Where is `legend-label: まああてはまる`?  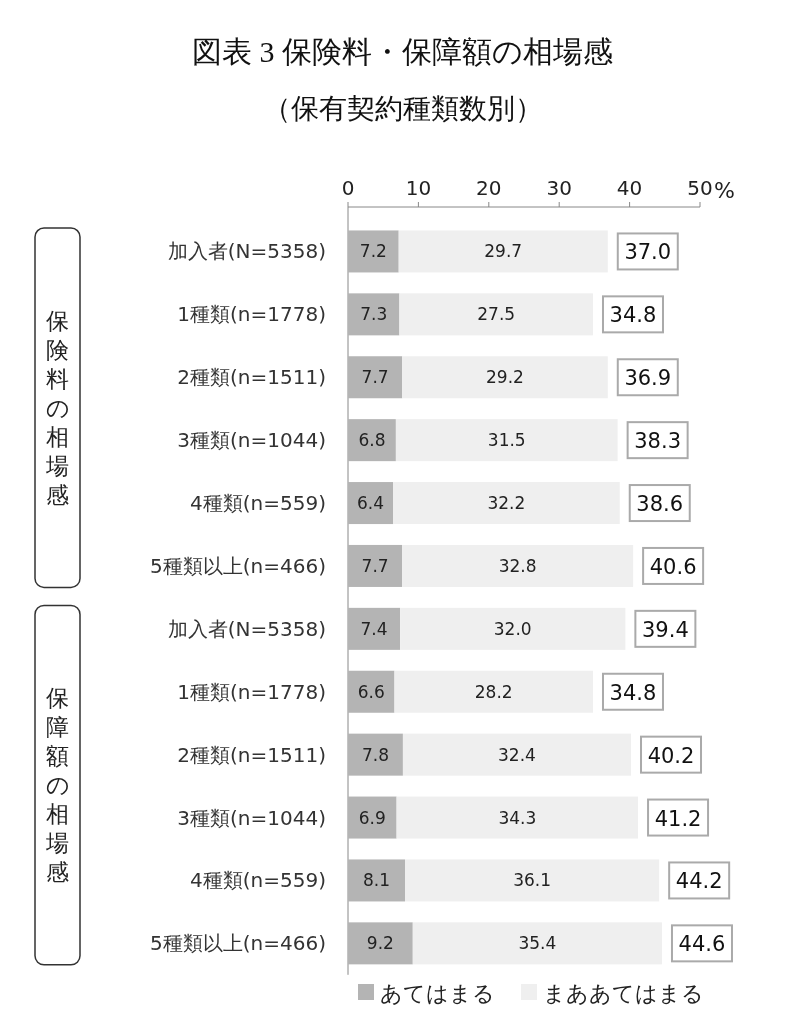 legend-label: まああてはまる is located at coordinates (623, 993).